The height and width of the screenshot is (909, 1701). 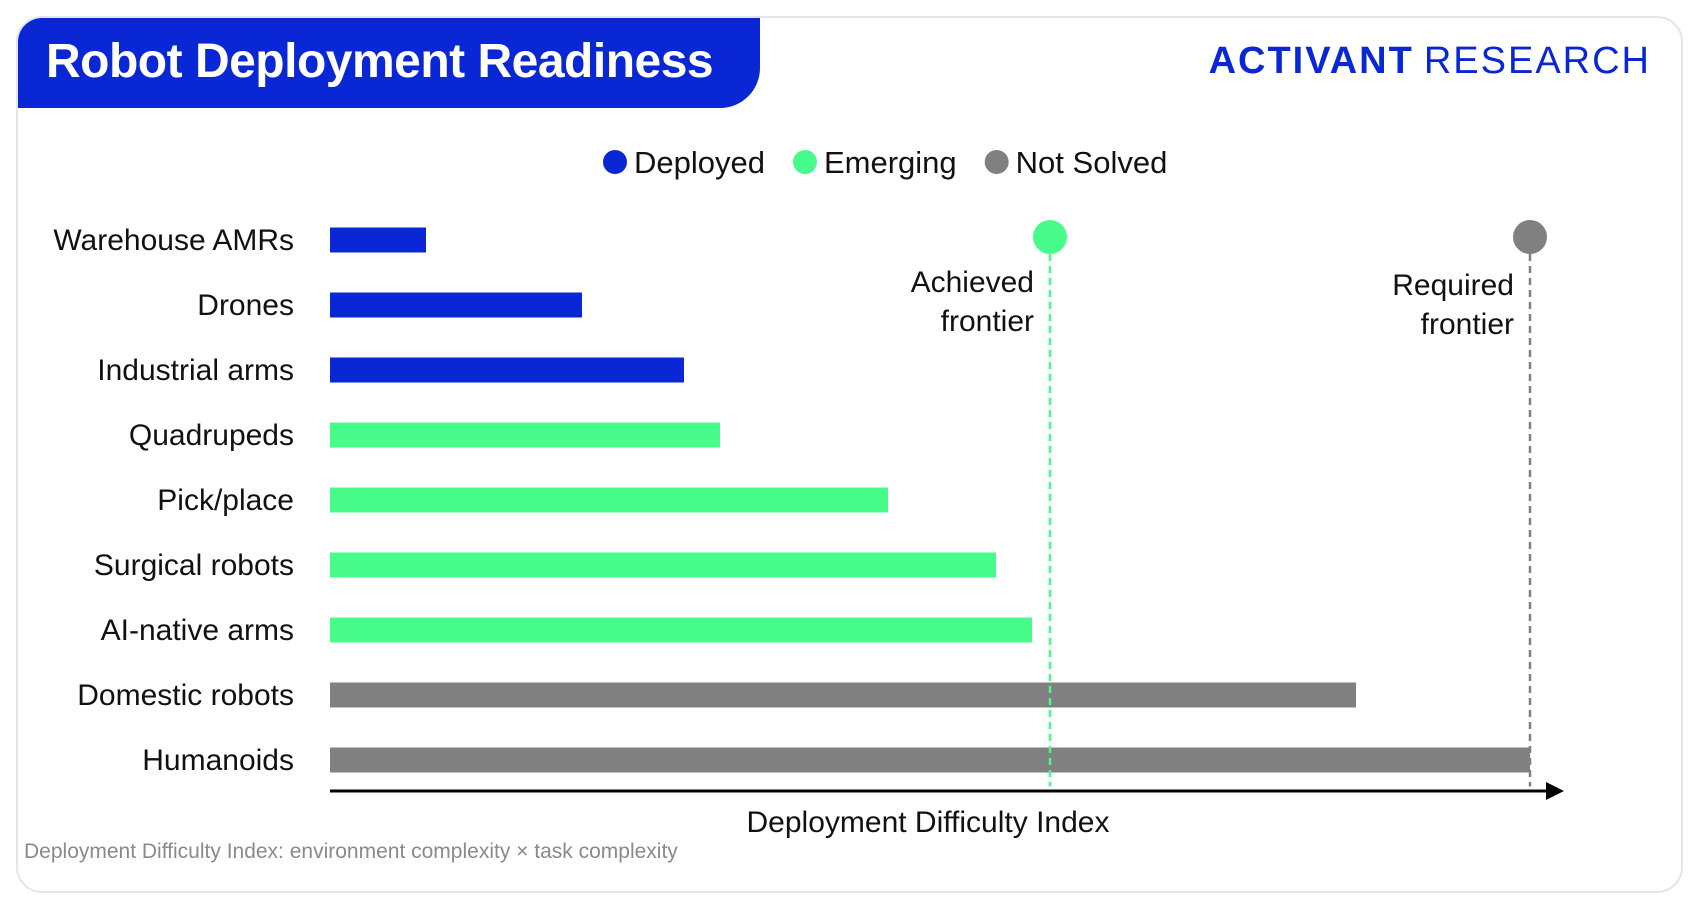 I want to click on category-label: Industrial arms, so click(x=195, y=370).